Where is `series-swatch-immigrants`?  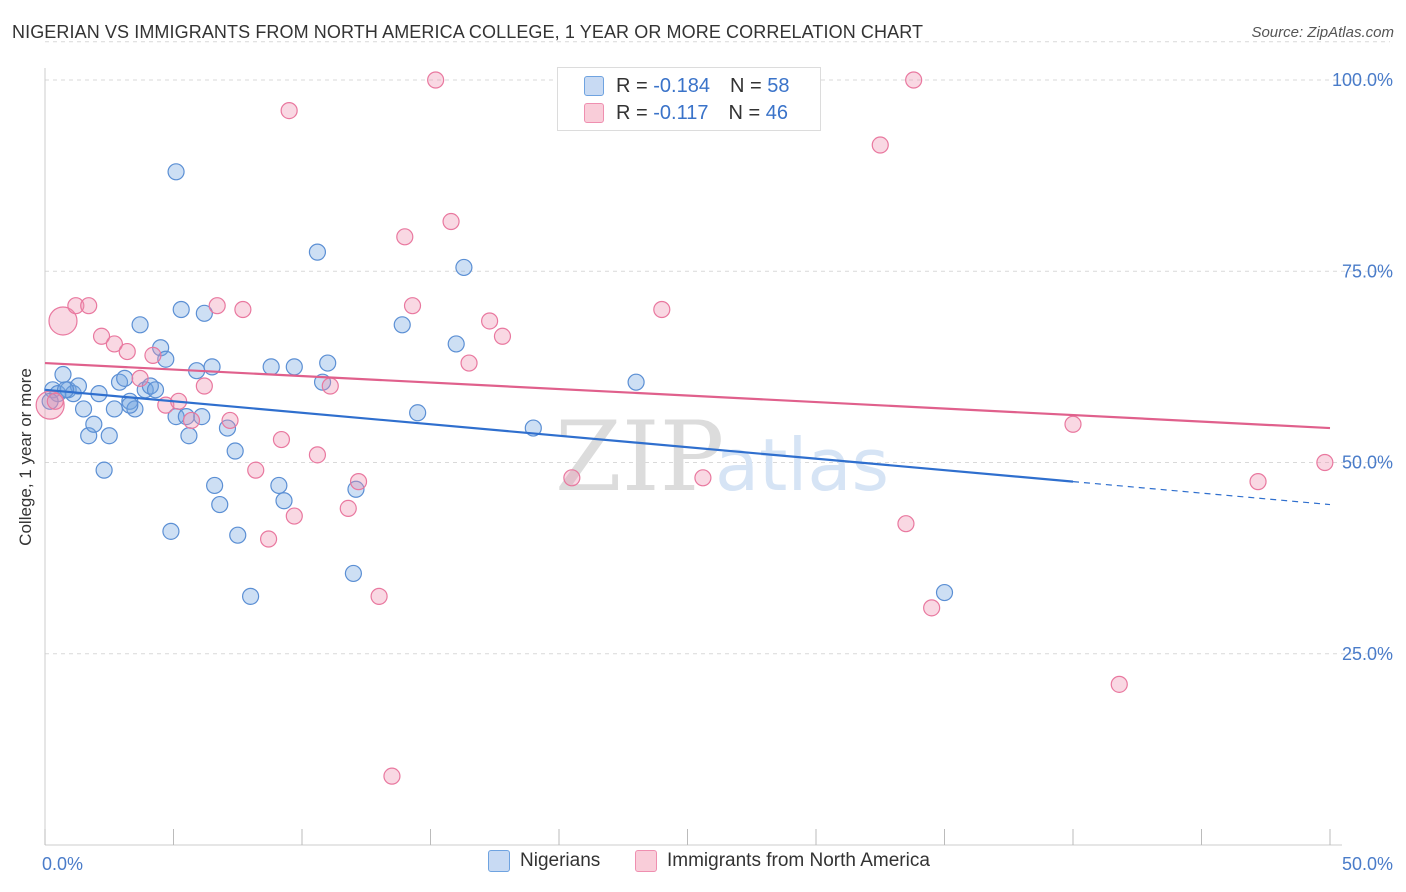
series-swatch-immigrants is located at coordinates (646, 861).